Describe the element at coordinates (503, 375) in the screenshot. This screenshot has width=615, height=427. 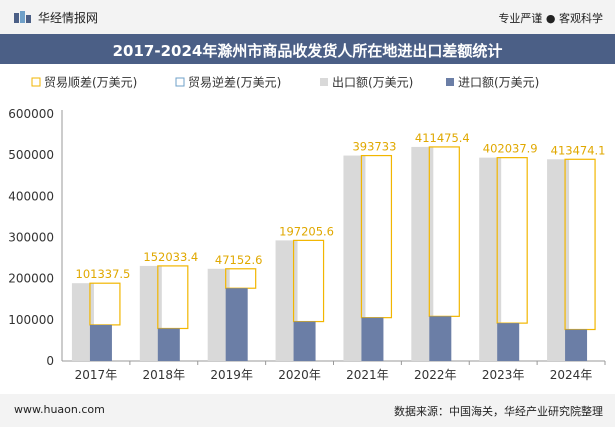
I see `x-tick-label: 2023年` at that location.